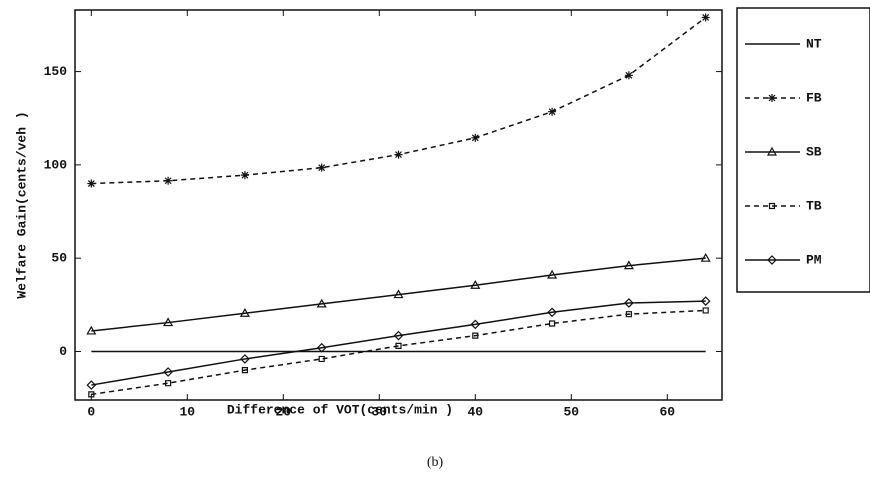 Image resolution: width=870 pixels, height=482 pixels. I want to click on x-tick-label: 40, so click(475, 411).